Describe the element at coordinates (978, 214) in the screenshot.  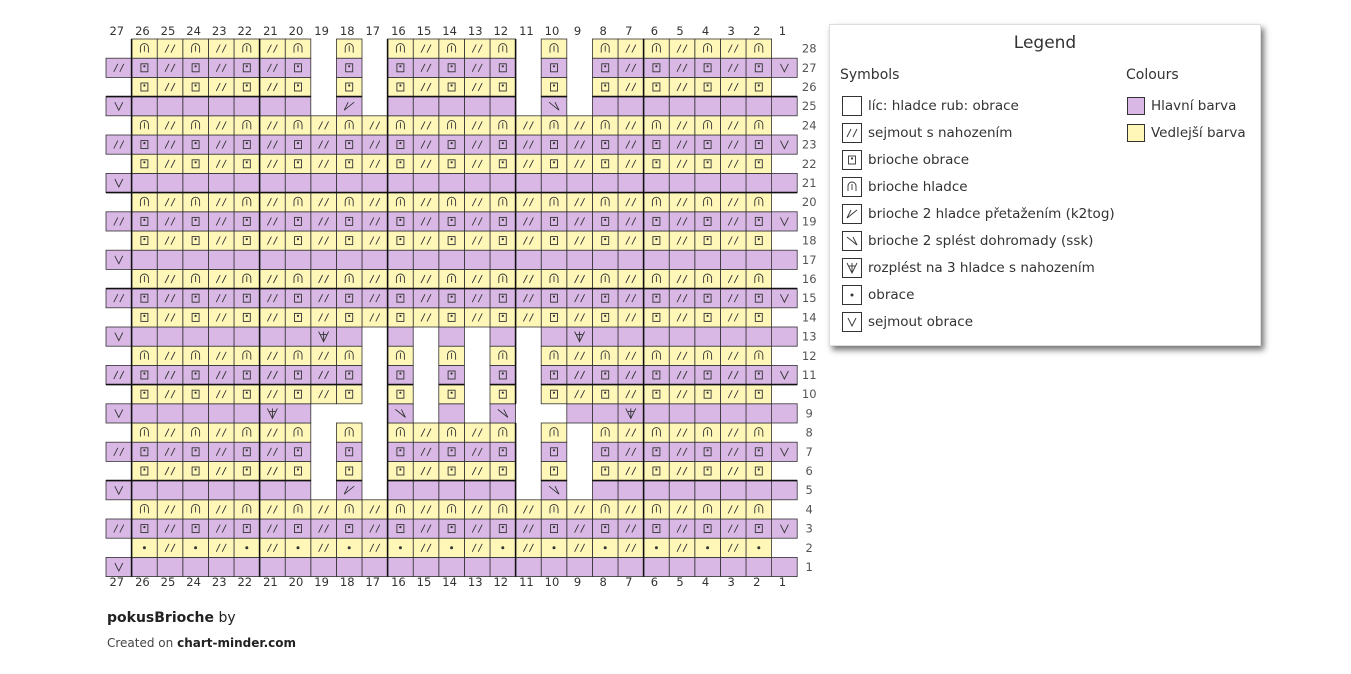
I see `legend-symbol-k2tog: brioche 2 hladce přetažením (k2tog)` at that location.